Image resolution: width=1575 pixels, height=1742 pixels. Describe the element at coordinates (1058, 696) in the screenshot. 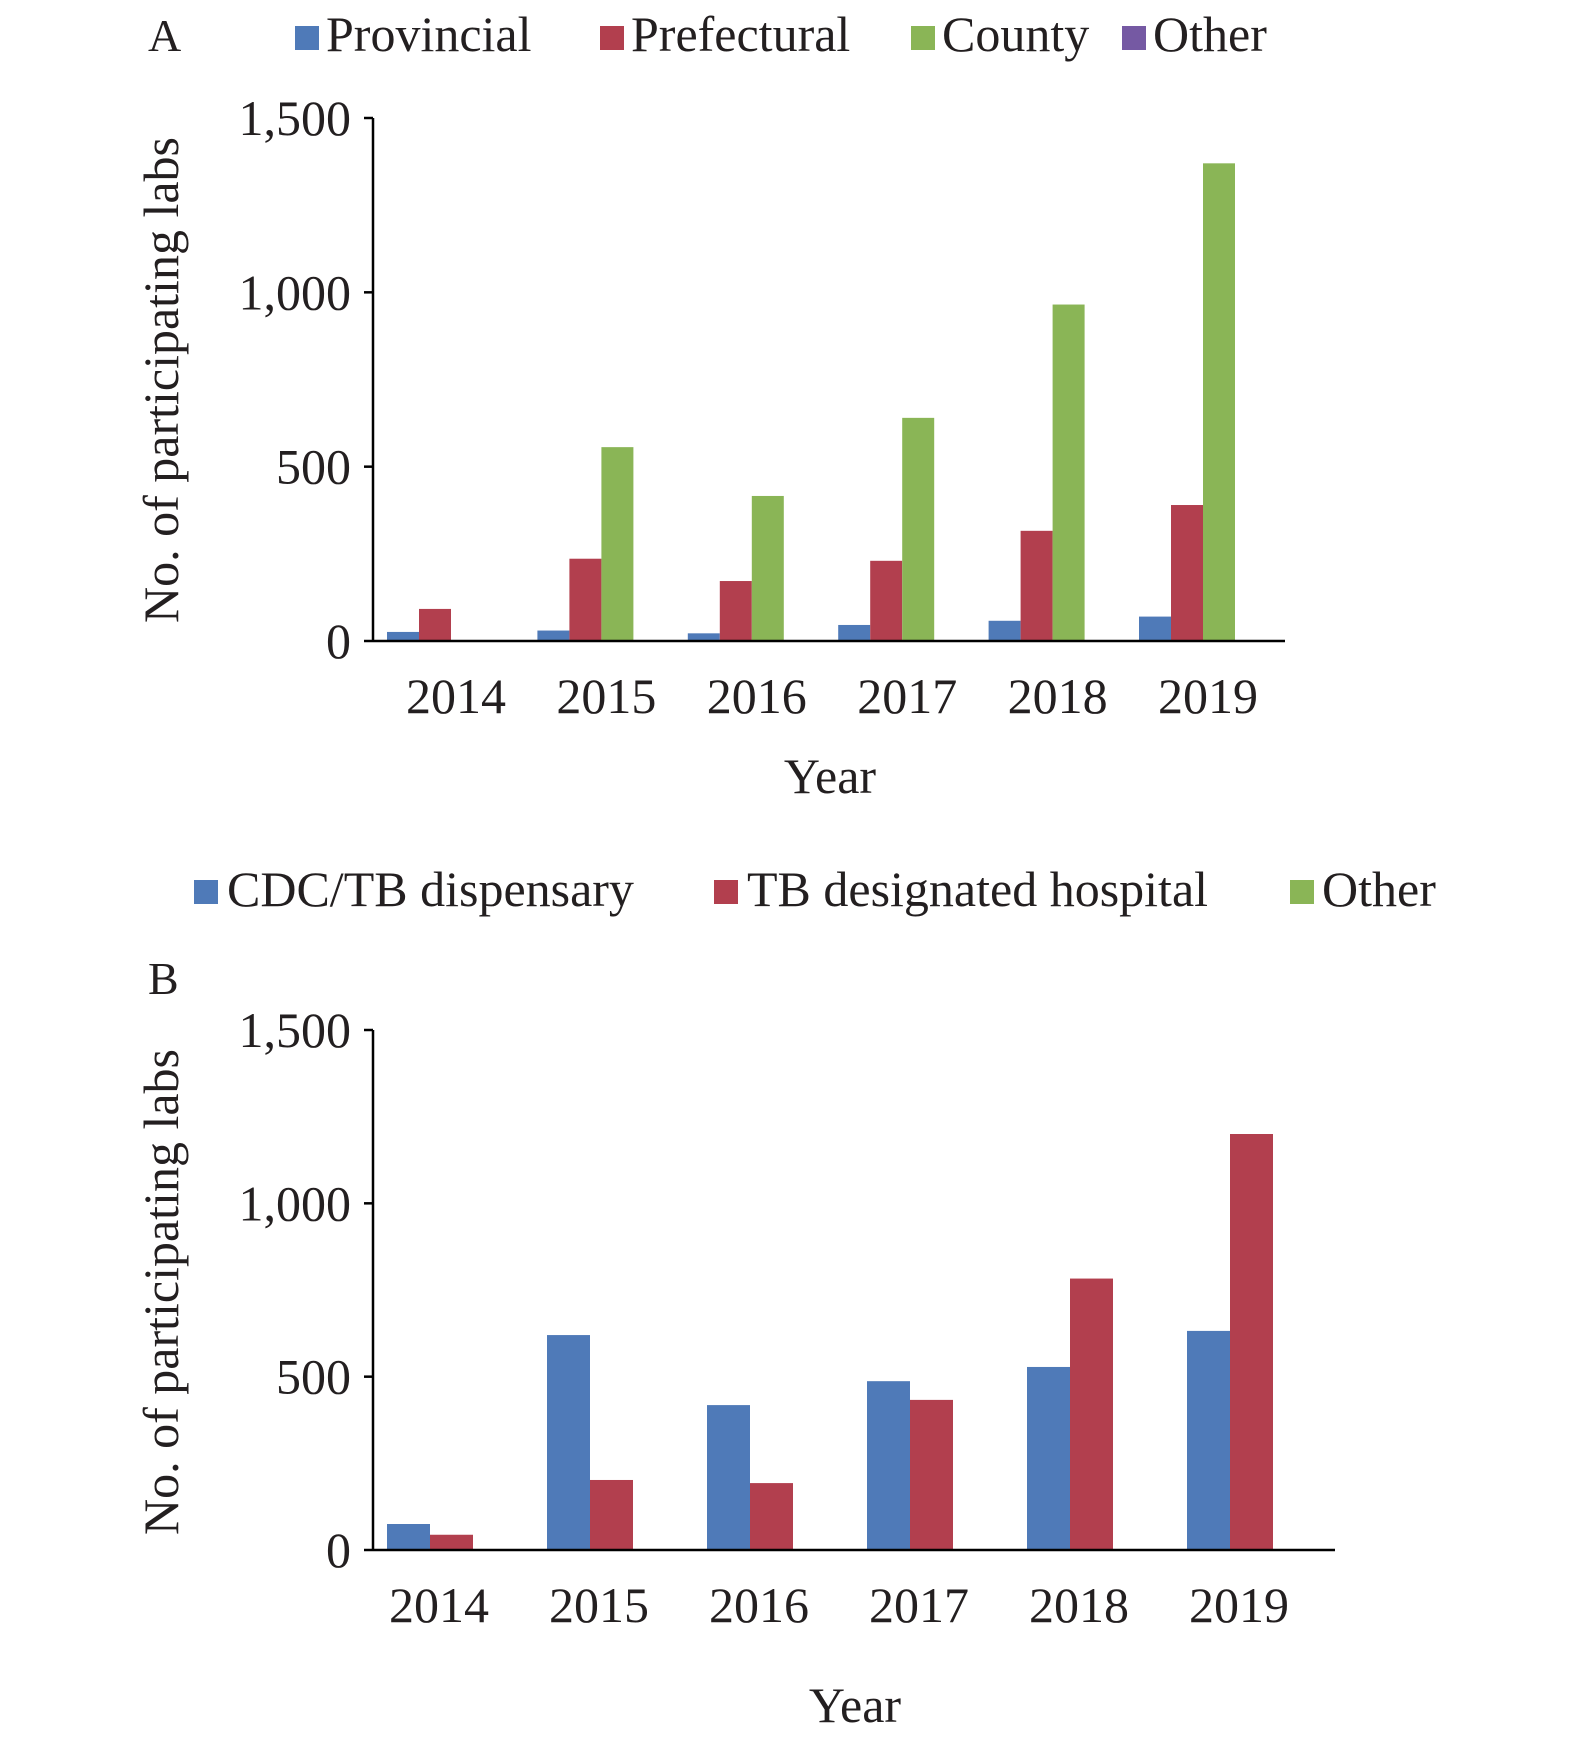

I see `panel-a-x-tick-label: 2018` at that location.